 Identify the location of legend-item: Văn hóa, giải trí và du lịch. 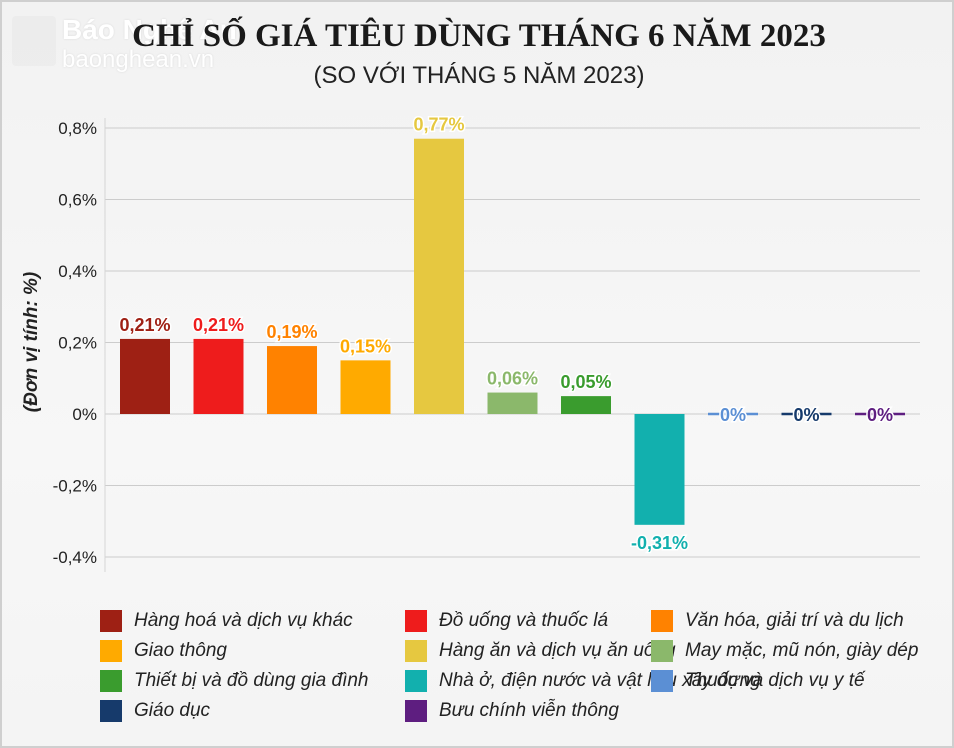
(777, 621).